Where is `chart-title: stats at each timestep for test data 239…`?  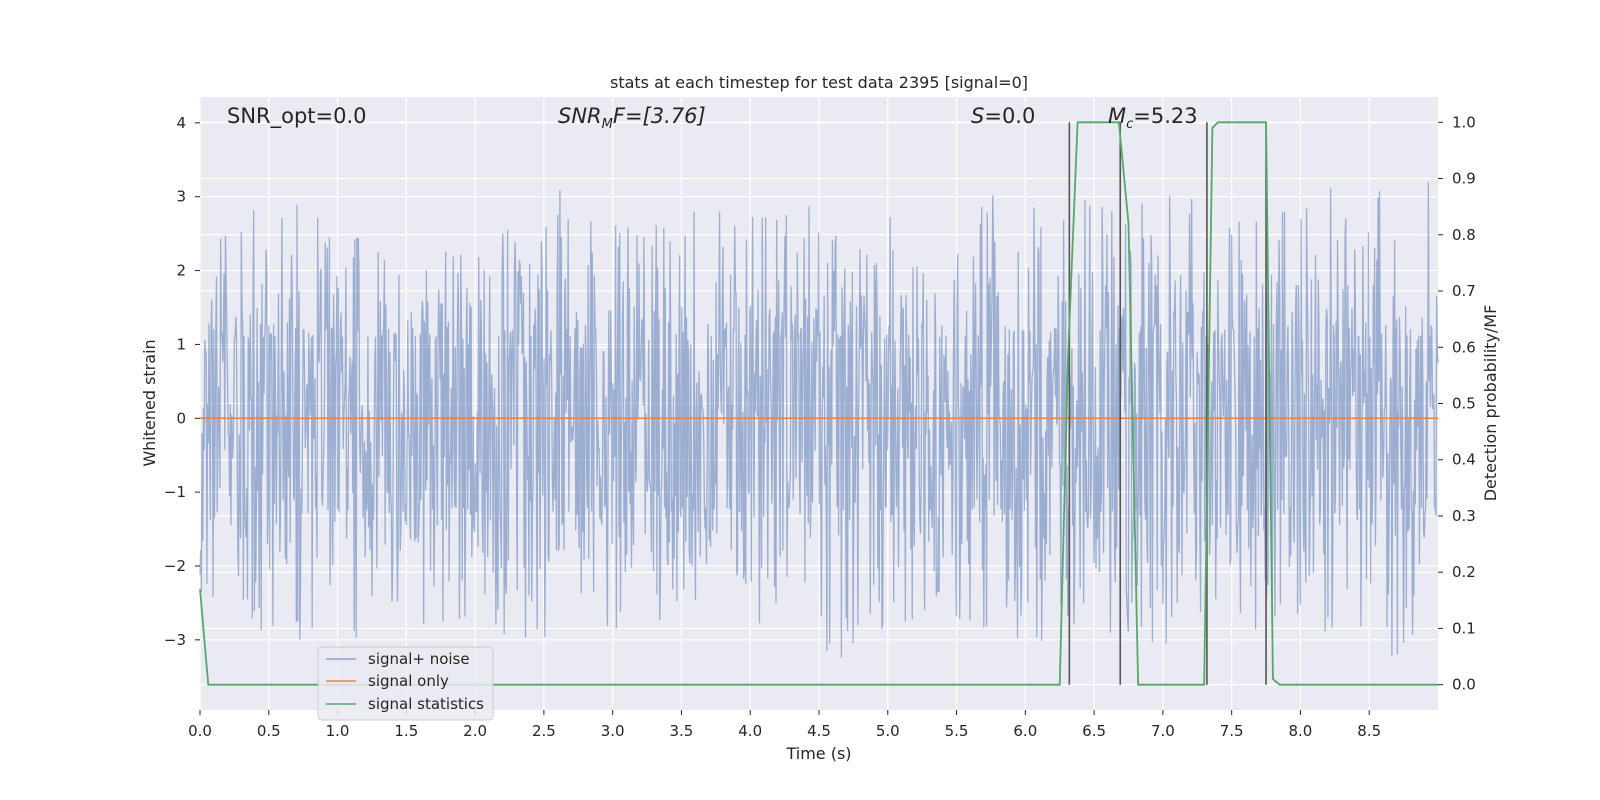
chart-title: stats at each timestep for test data 239… is located at coordinates (819, 82).